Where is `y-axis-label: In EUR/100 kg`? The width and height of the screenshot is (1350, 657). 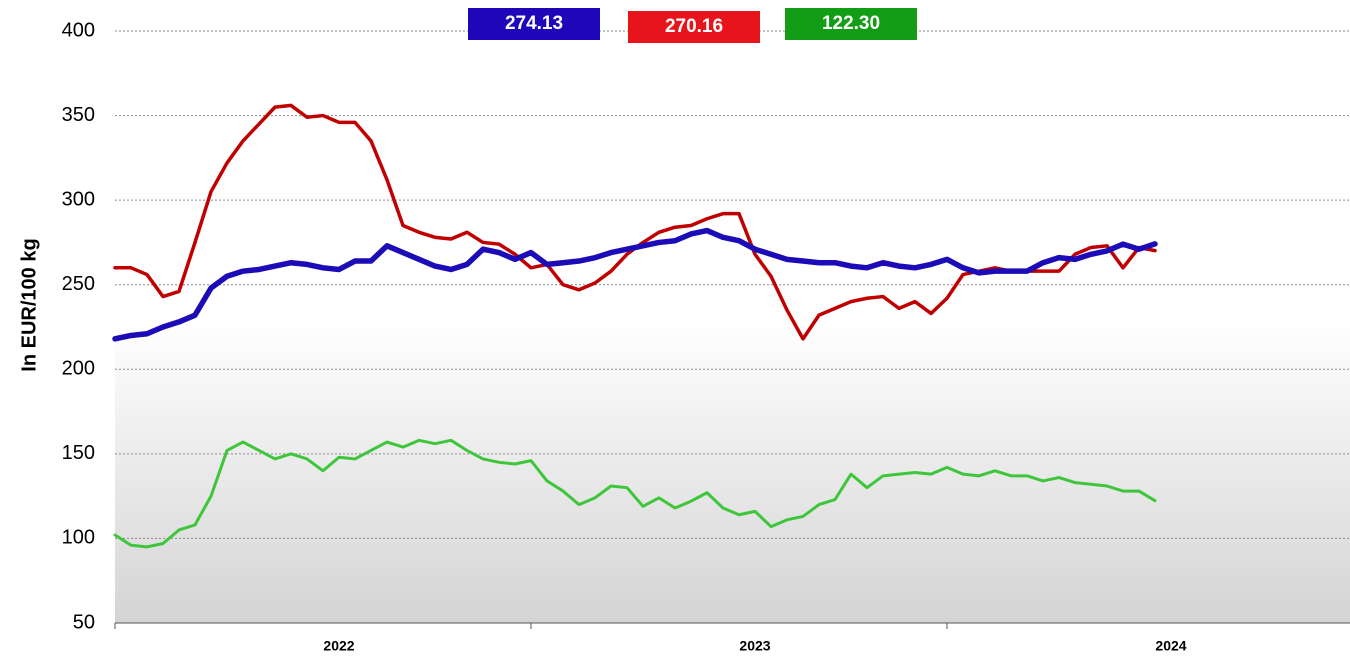
y-axis-label: In EUR/100 kg is located at coordinates (29, 304).